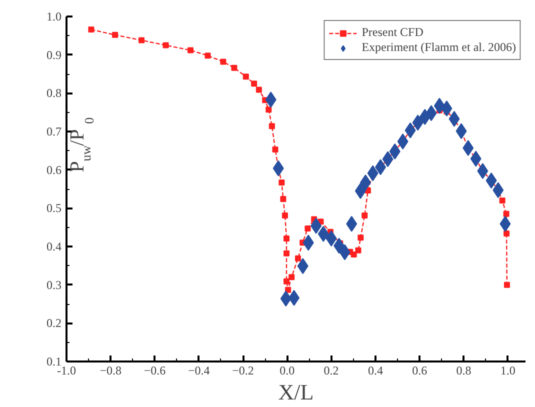 The width and height of the screenshot is (535, 407). What do you see at coordinates (508, 371) in the screenshot?
I see `x-tick-label: 1.0` at bounding box center [508, 371].